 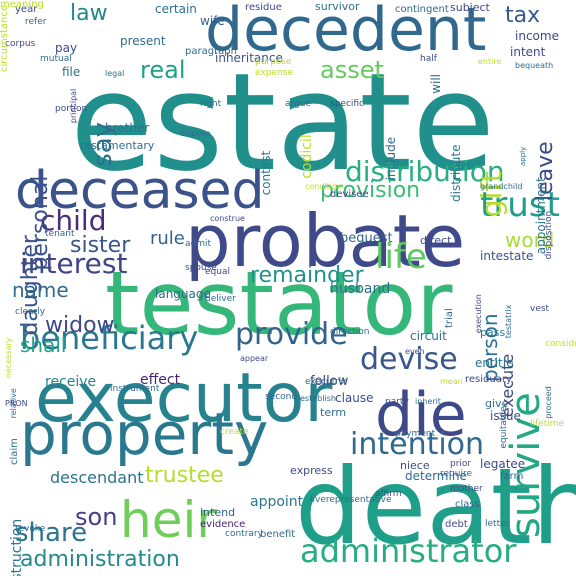 What do you see at coordinates (436, 240) in the screenshot?
I see `word-cloud-word: direct` at bounding box center [436, 240].